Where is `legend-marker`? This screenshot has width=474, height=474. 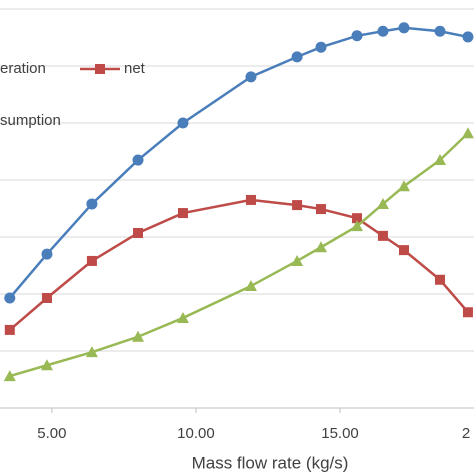
legend-marker is located at coordinates (100, 69).